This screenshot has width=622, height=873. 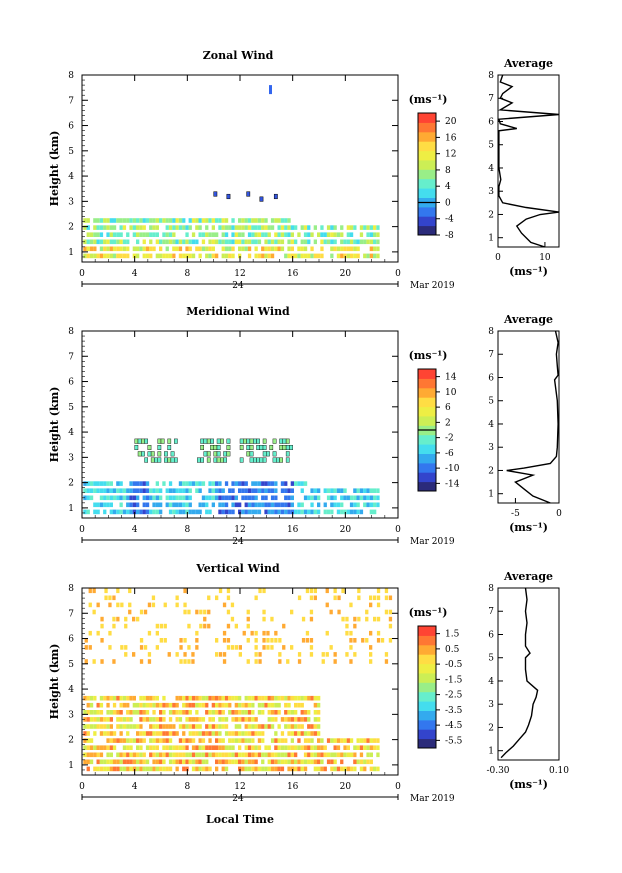 What do you see at coordinates (427, 374) in the screenshot?
I see `colorbar-band` at bounding box center [427, 374].